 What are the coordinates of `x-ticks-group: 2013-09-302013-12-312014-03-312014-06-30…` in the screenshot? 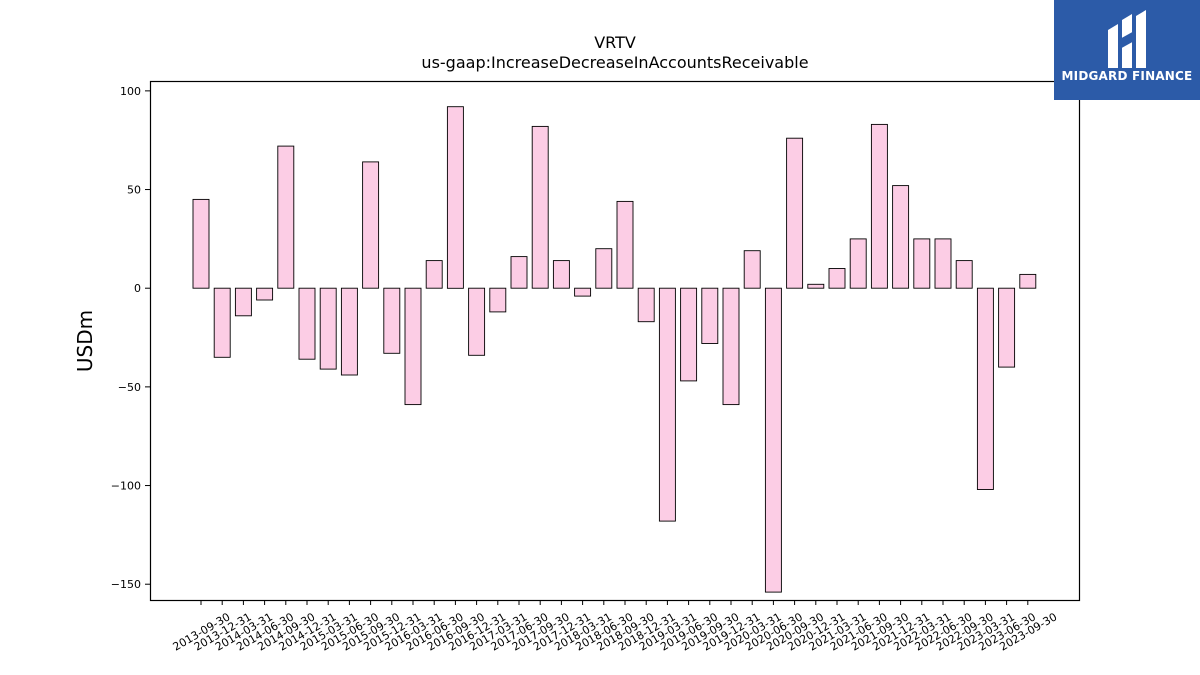 It's located at (615, 627).